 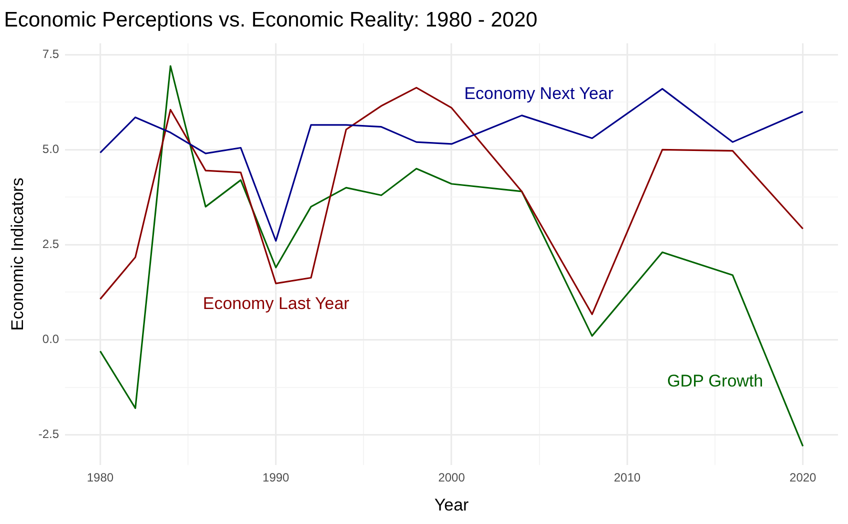 What do you see at coordinates (51, 53) in the screenshot?
I see `y-tick-label: 7.5` at bounding box center [51, 53].